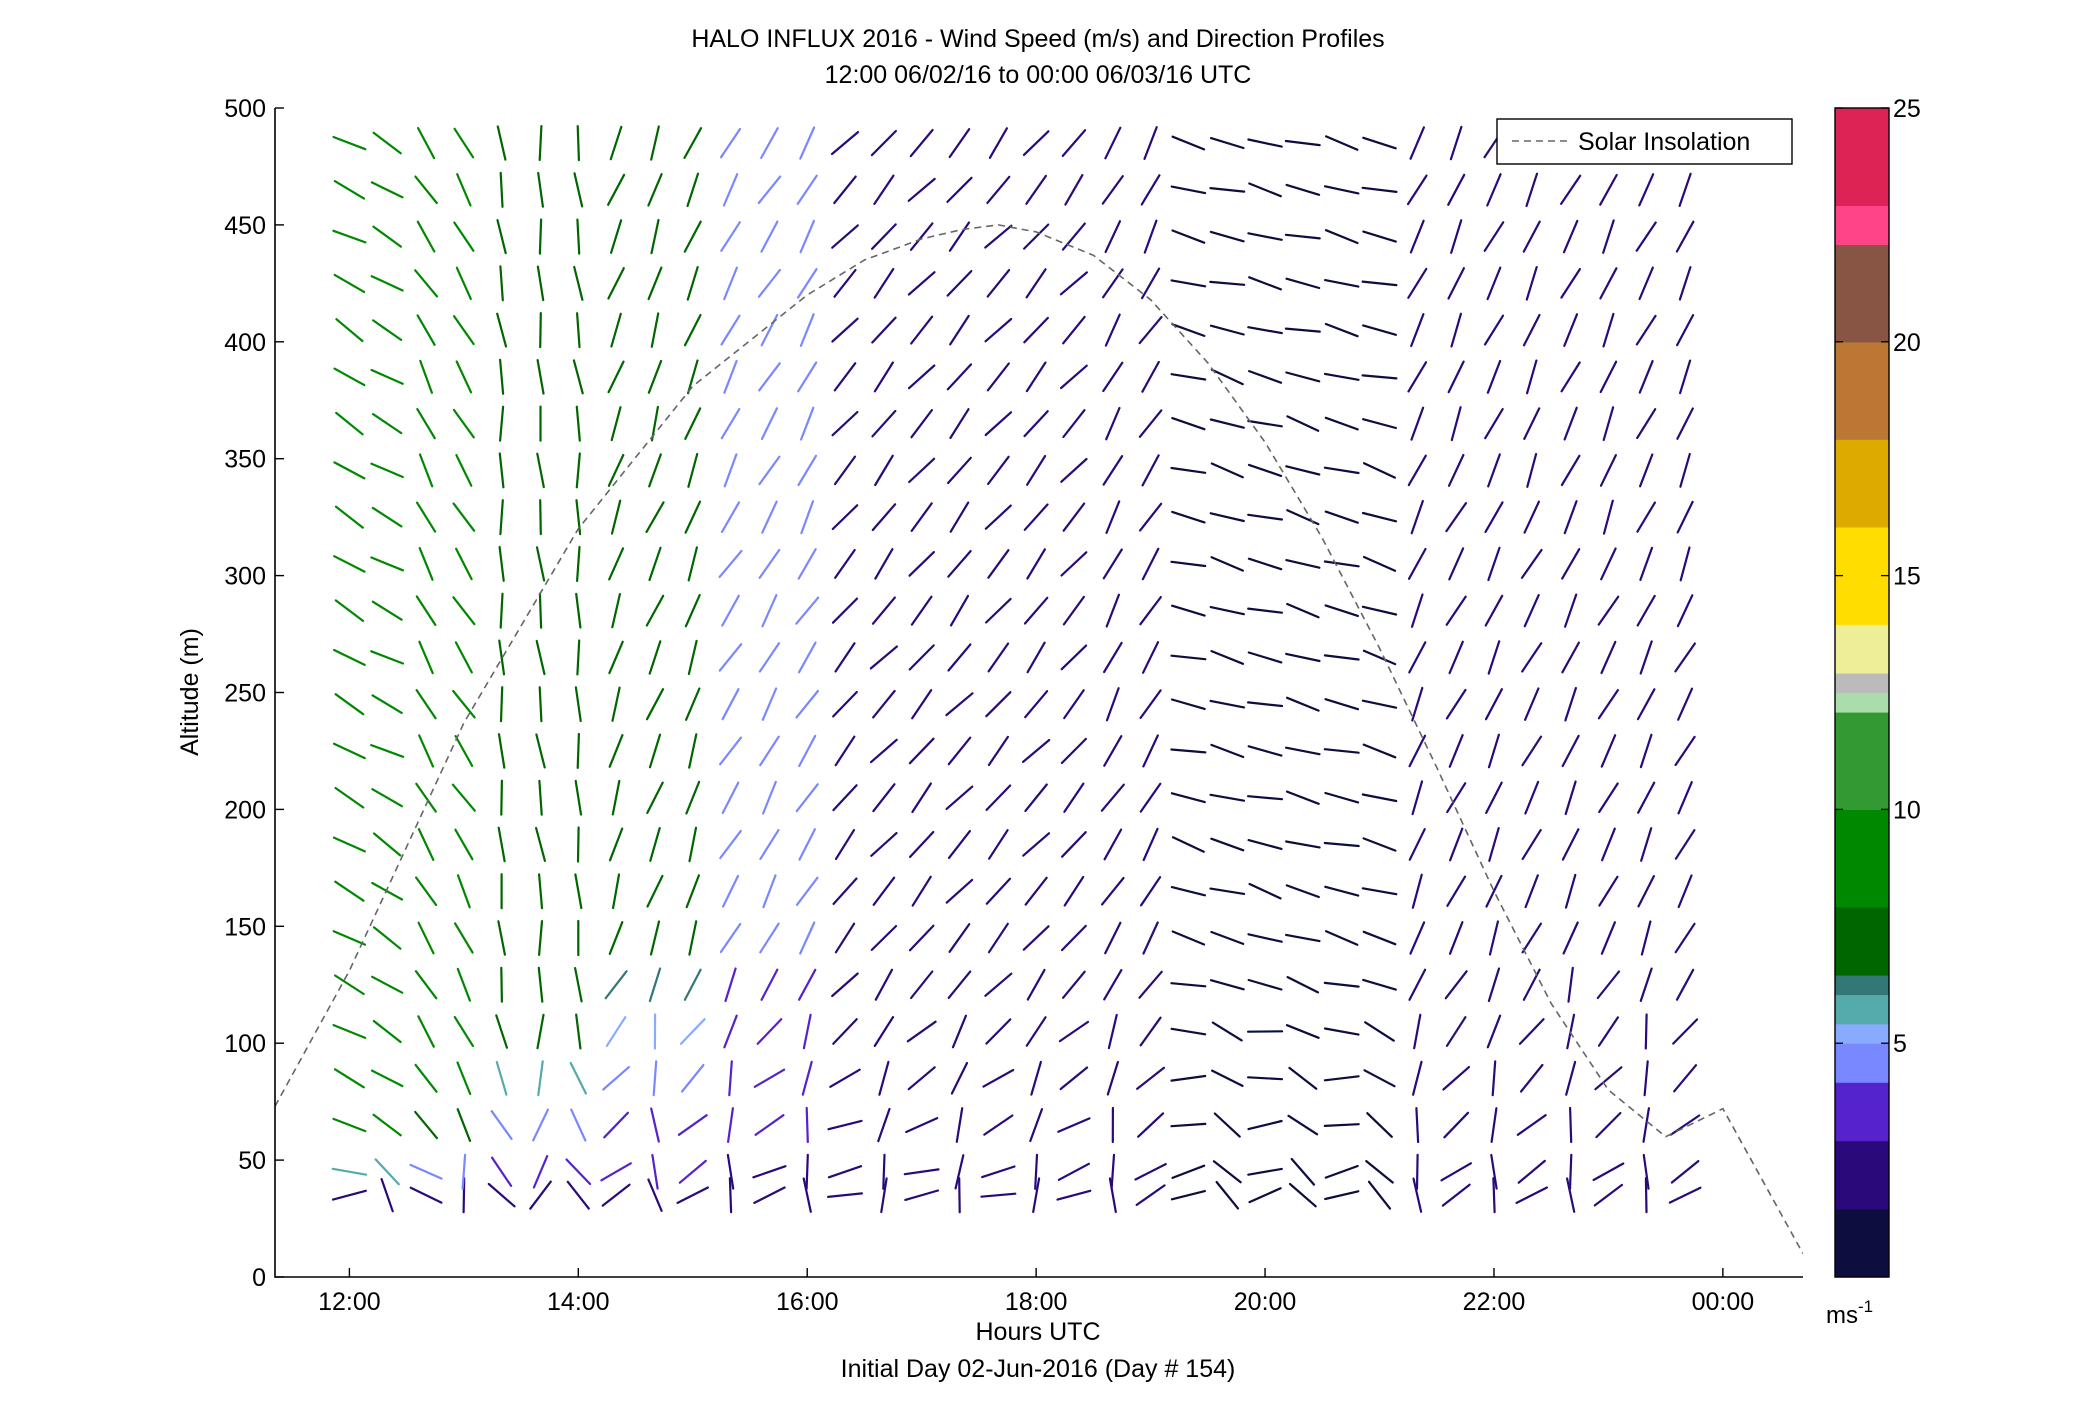 This screenshot has width=2098, height=1425. Describe the element at coordinates (1907, 577) in the screenshot. I see `colorbar-tick-label: 15` at that location.